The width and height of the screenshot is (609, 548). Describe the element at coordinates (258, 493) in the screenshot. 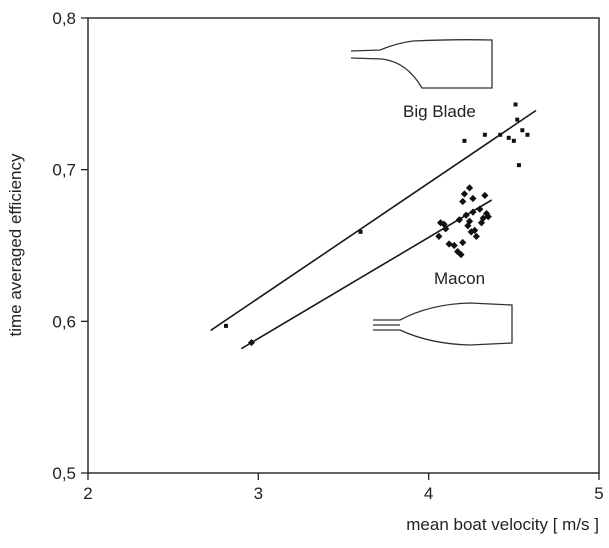

I see `x-tick-label: 3` at that location.